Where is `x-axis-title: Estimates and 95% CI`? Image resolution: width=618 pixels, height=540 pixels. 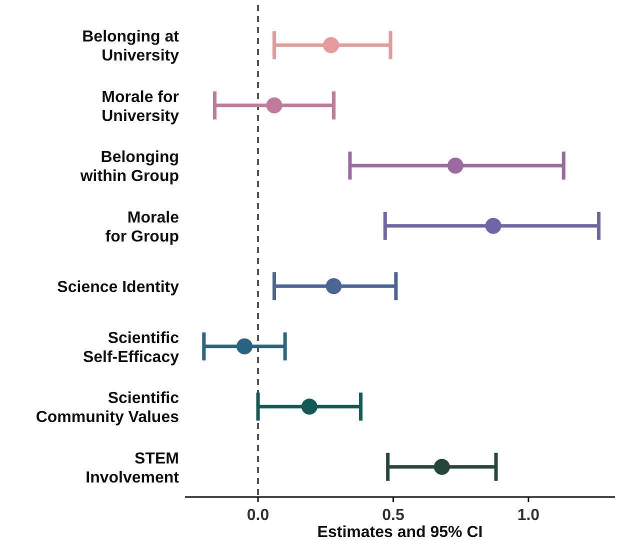
x-axis-title: Estimates and 95% CI is located at coordinates (400, 532).